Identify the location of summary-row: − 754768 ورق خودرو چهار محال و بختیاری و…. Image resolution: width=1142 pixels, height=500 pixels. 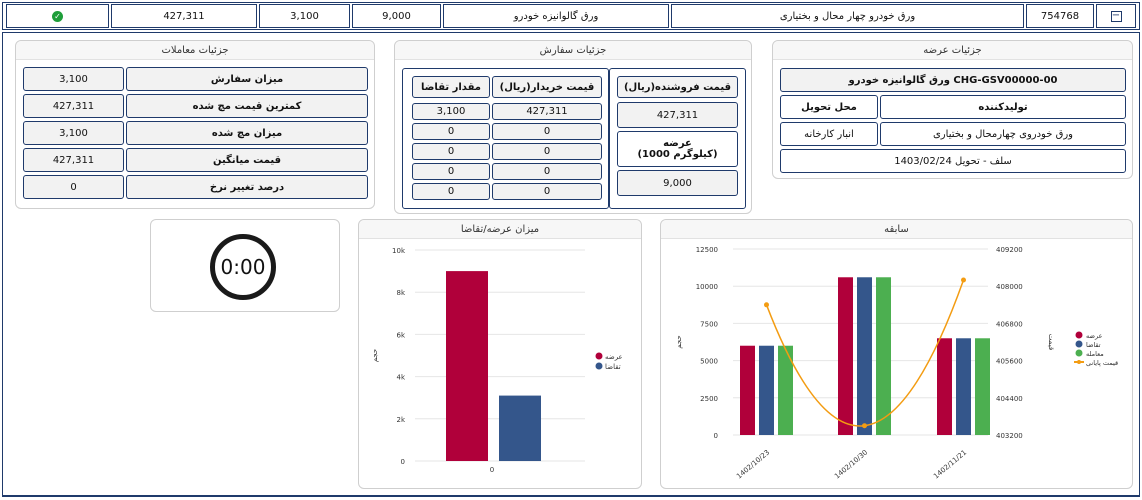
(571, 16).